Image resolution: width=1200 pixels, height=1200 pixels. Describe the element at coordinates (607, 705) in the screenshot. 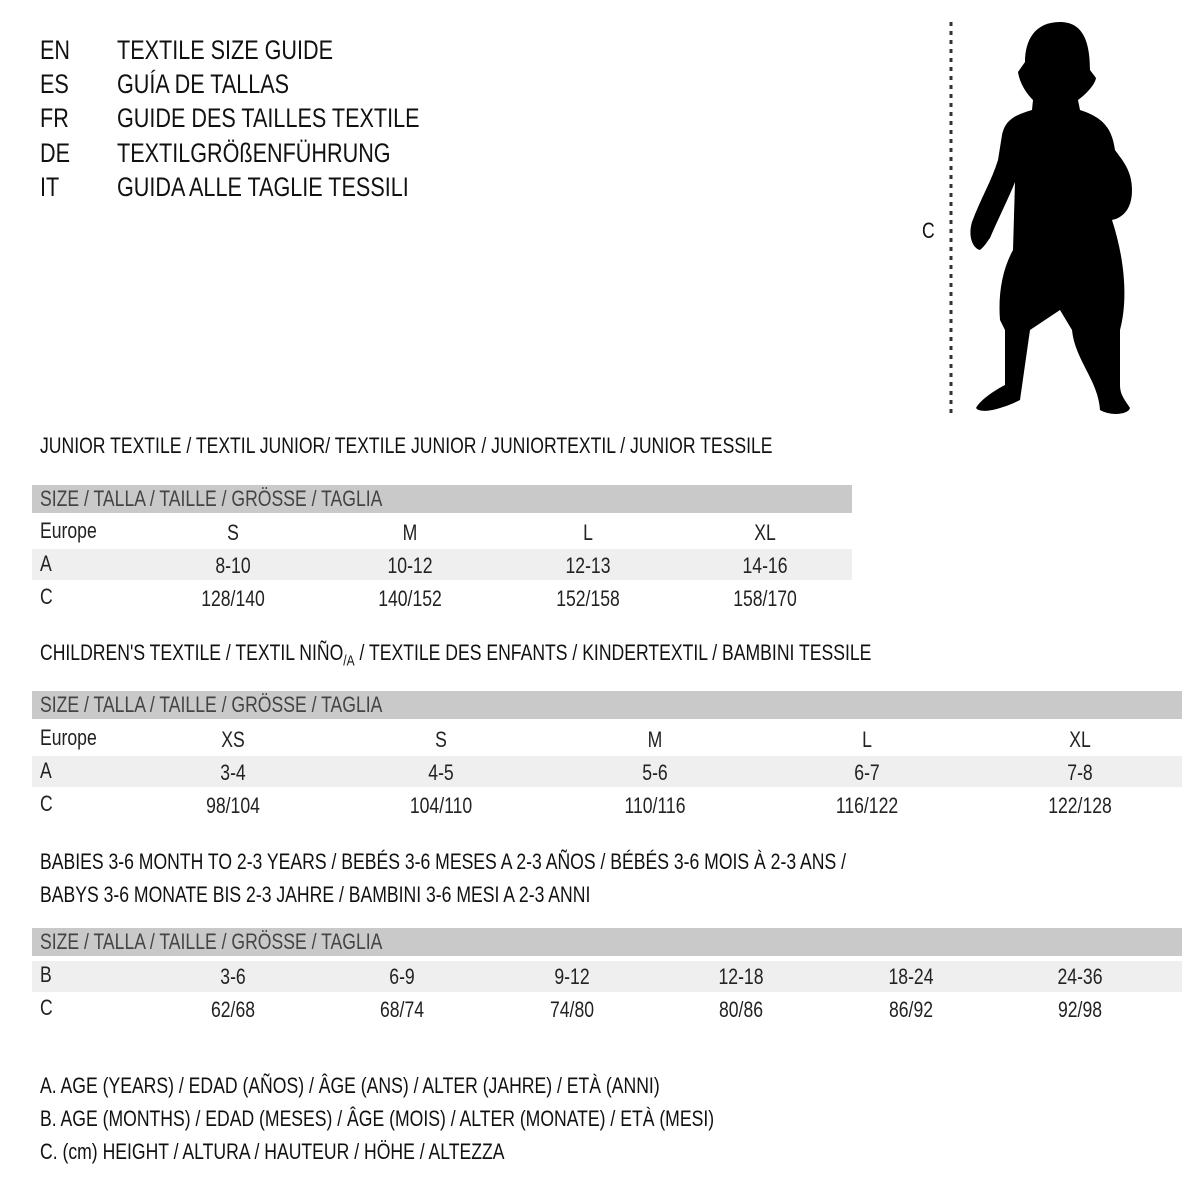

I see `children-size-header: SIZE / TALLA / TAILLE / GRÖSSE / TAGLIA` at that location.